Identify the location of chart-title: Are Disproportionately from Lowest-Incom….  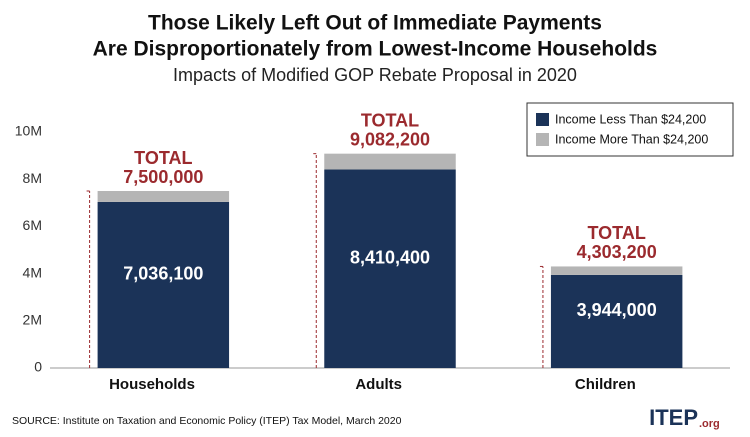
(375, 49).